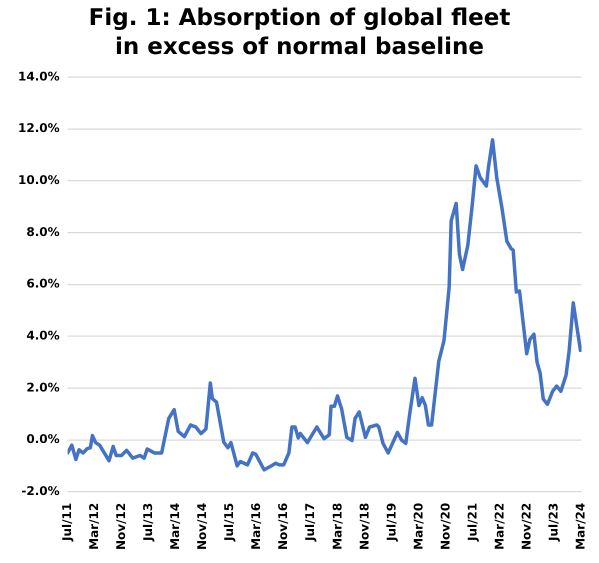 This screenshot has height=563, width=599. Describe the element at coordinates (39, 179) in the screenshot. I see `y-tick-label: 10.0%` at that location.